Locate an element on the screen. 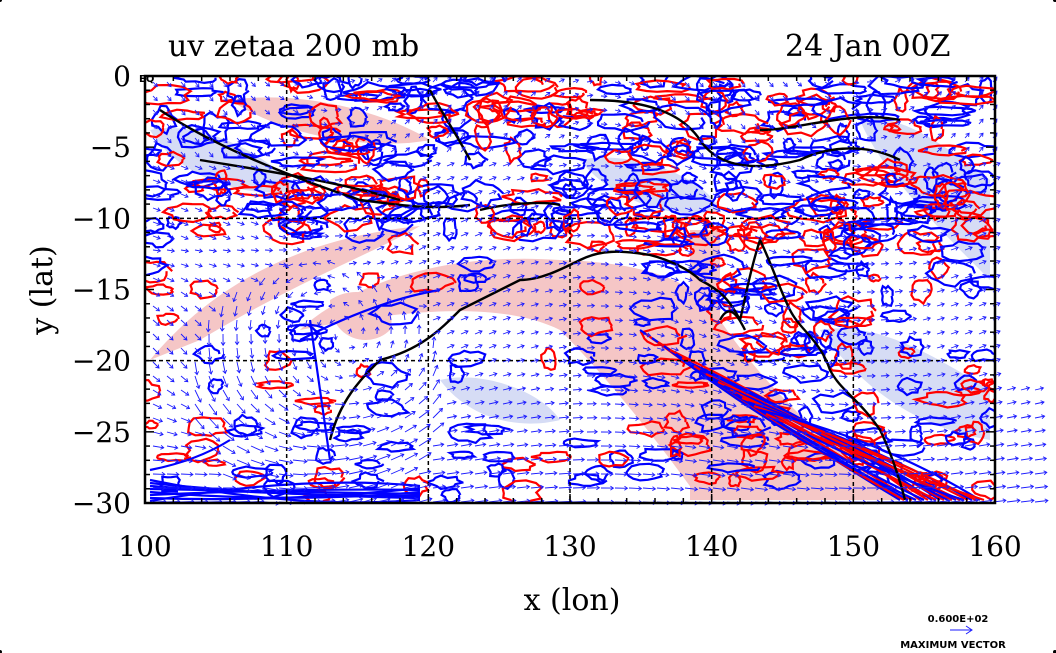 Image resolution: width=1056 pixels, height=653 pixels. y-tick-labels: 0 −5 −10 −15 −20 −25 −30 is located at coordinates (101, 290).